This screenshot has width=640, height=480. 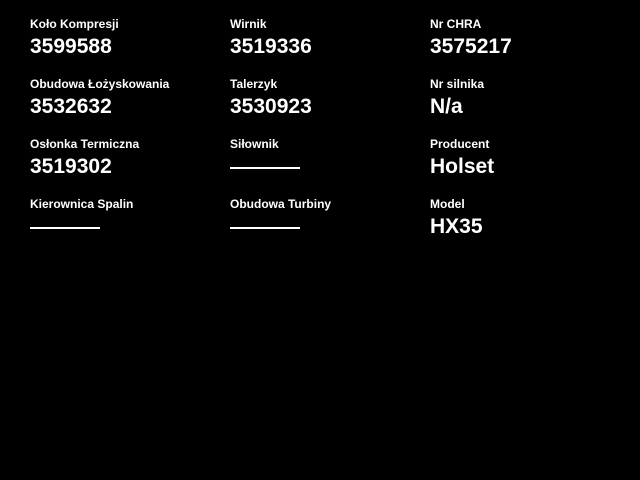 What do you see at coordinates (71, 106) in the screenshot?
I see `field-value: 3532632` at bounding box center [71, 106].